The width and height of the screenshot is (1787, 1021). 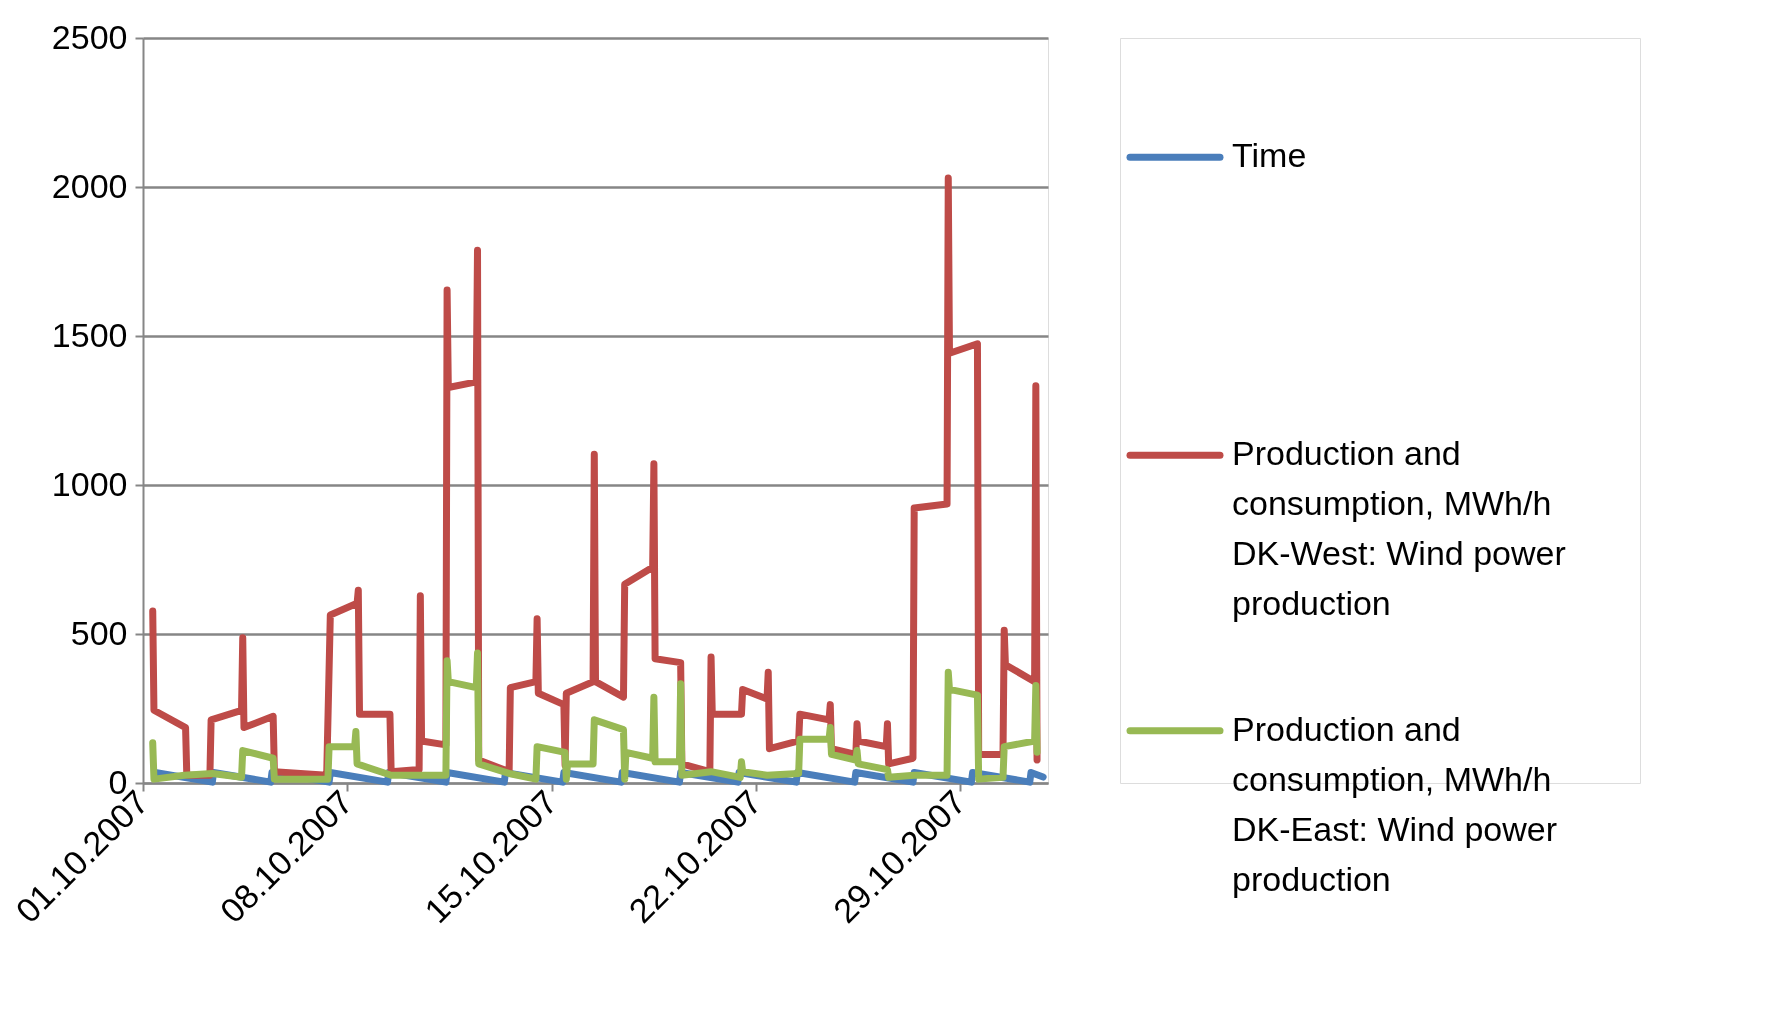 I want to click on y-tick-label: 500, so click(x=99, y=632).